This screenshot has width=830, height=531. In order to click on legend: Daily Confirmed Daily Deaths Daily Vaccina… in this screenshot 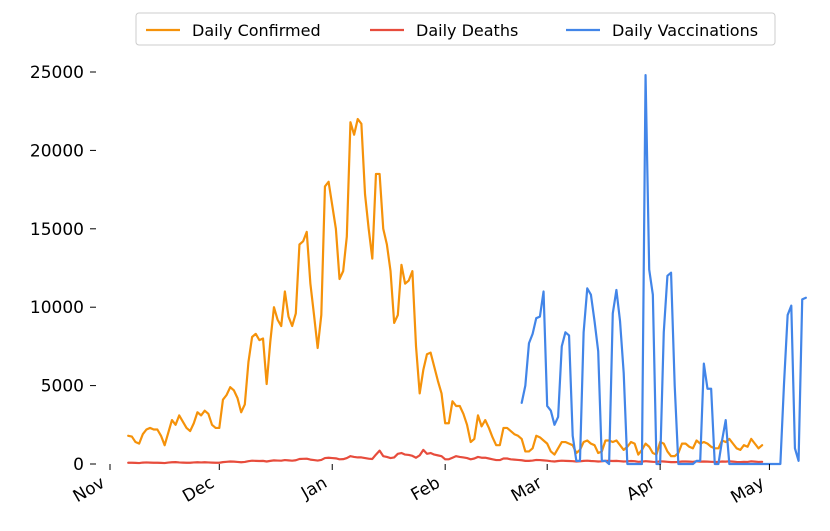, I will do `click(455, 29)`.